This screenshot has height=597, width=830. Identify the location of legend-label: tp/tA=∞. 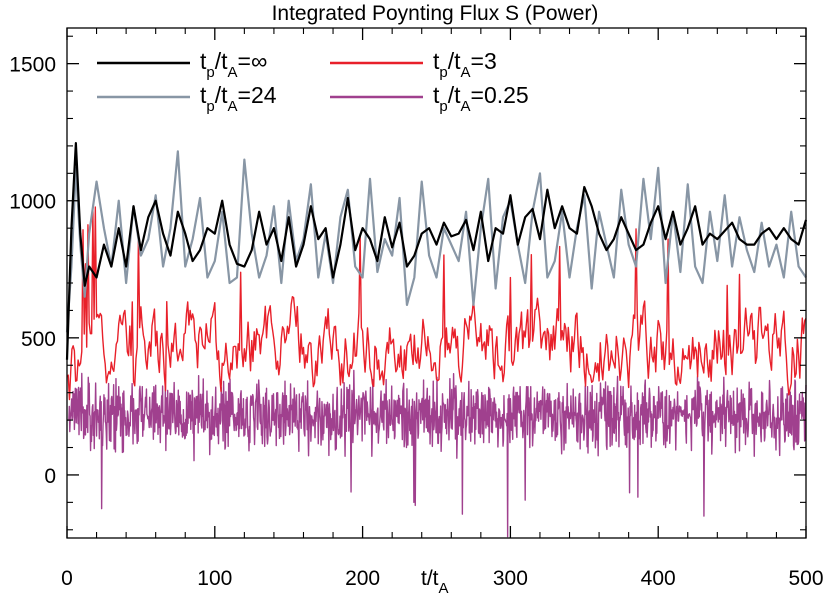
(233, 64).